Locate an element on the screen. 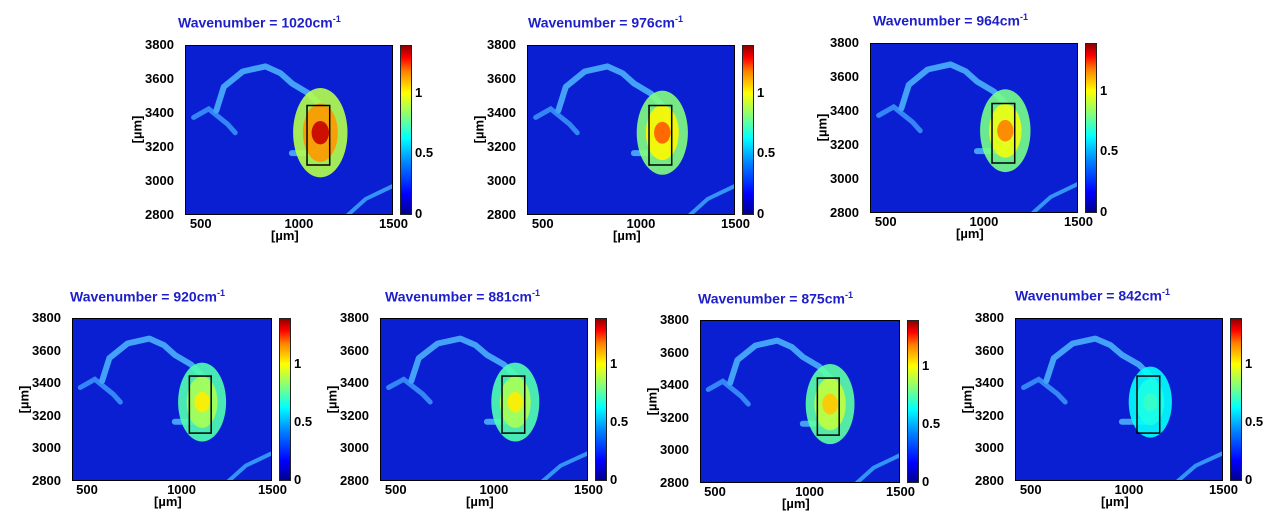  panel-title-text: Wavenumber = 964cm is located at coordinates (946, 20).